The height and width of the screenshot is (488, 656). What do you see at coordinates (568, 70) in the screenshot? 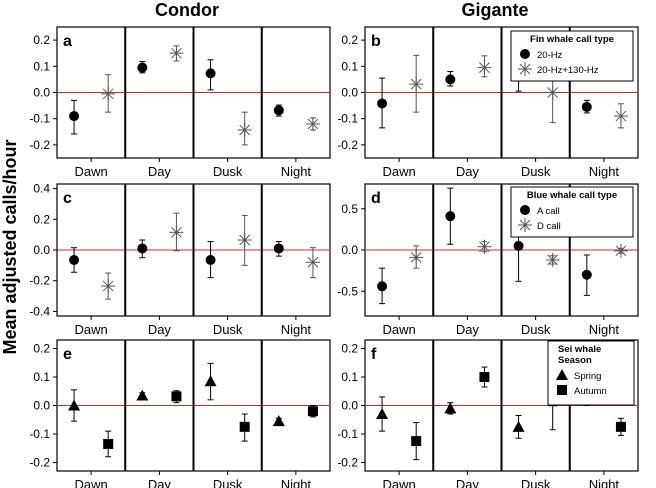
I see `legend-label: 20-Hz+130-Hz` at bounding box center [568, 70].